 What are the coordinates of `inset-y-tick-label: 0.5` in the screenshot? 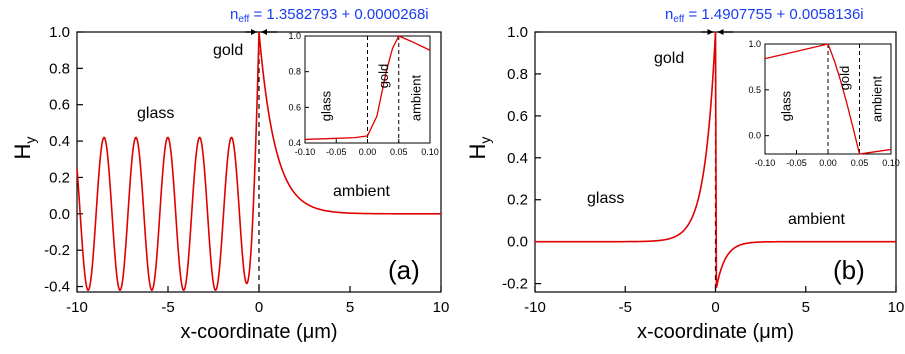 It's located at (754, 90).